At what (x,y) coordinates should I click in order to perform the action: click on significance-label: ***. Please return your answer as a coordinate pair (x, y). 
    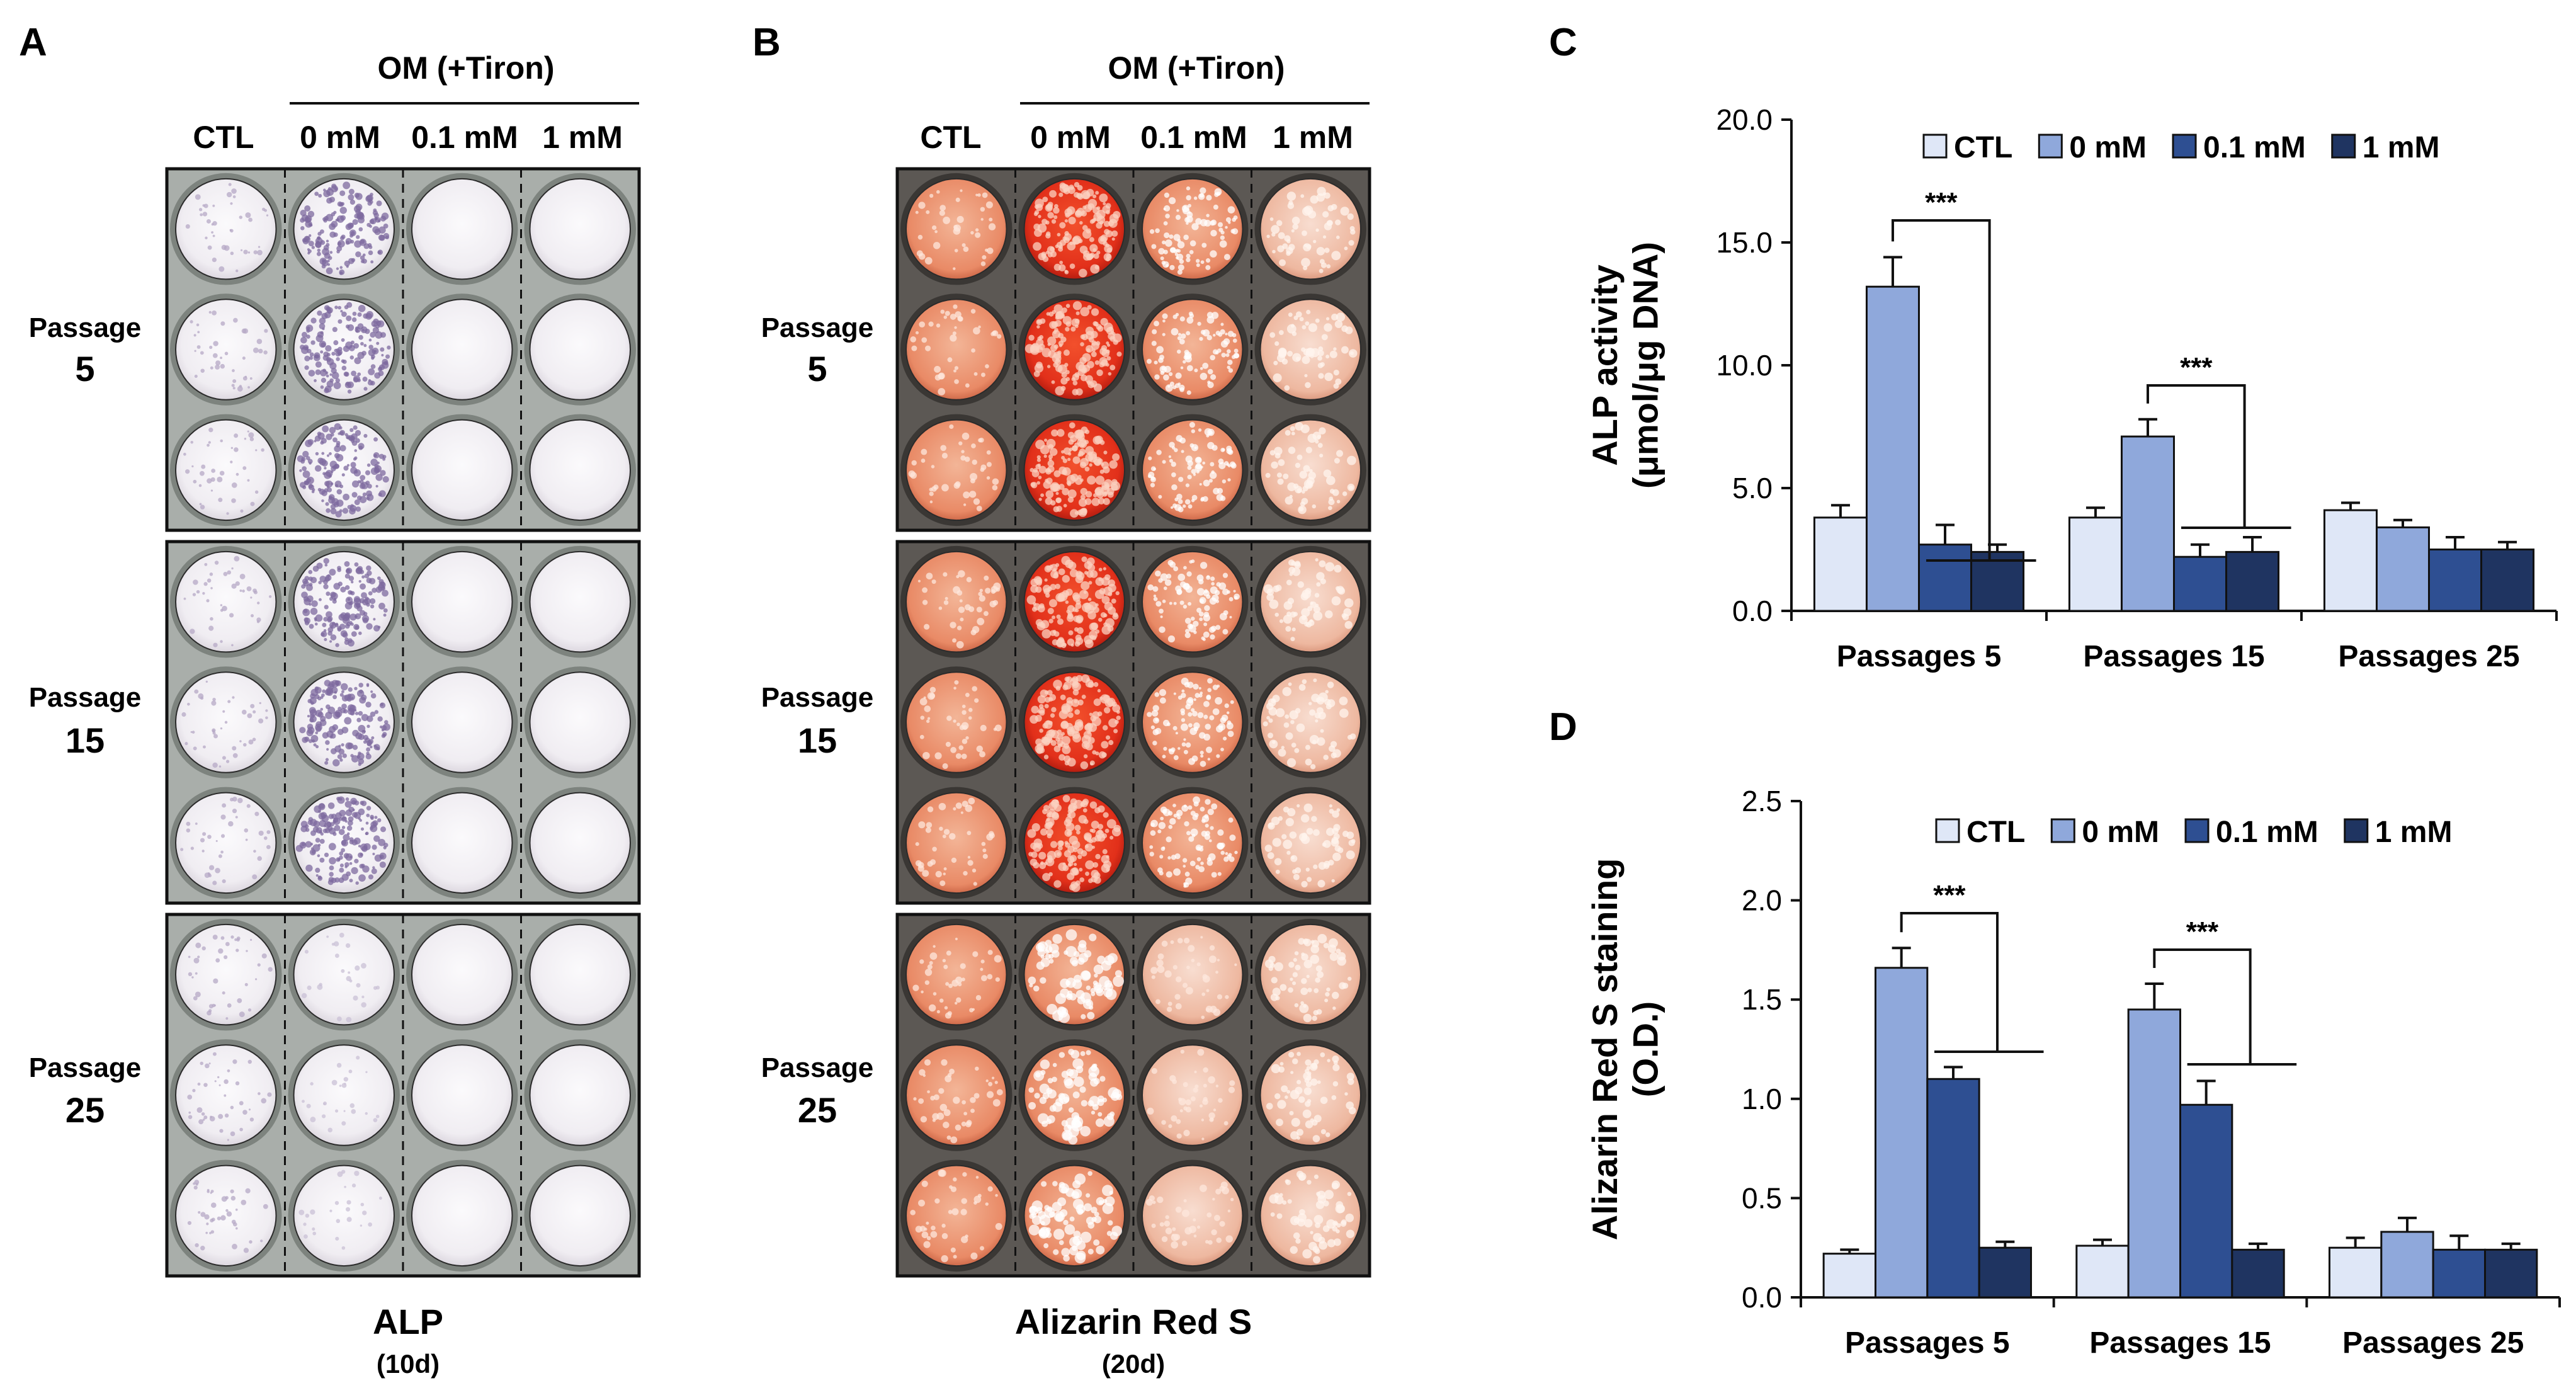
    Looking at the image, I should click on (2202, 931).